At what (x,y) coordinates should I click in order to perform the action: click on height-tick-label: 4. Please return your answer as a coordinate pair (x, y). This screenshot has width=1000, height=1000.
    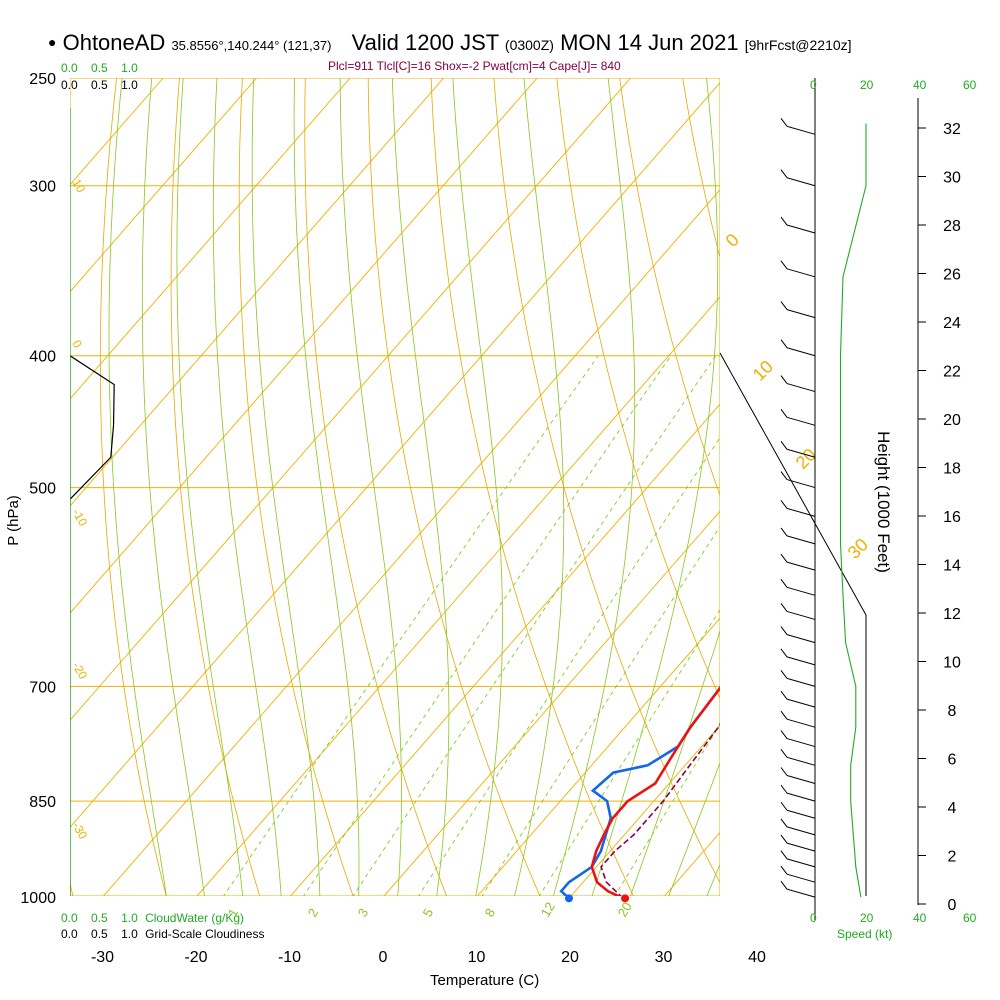
    Looking at the image, I should click on (952, 808).